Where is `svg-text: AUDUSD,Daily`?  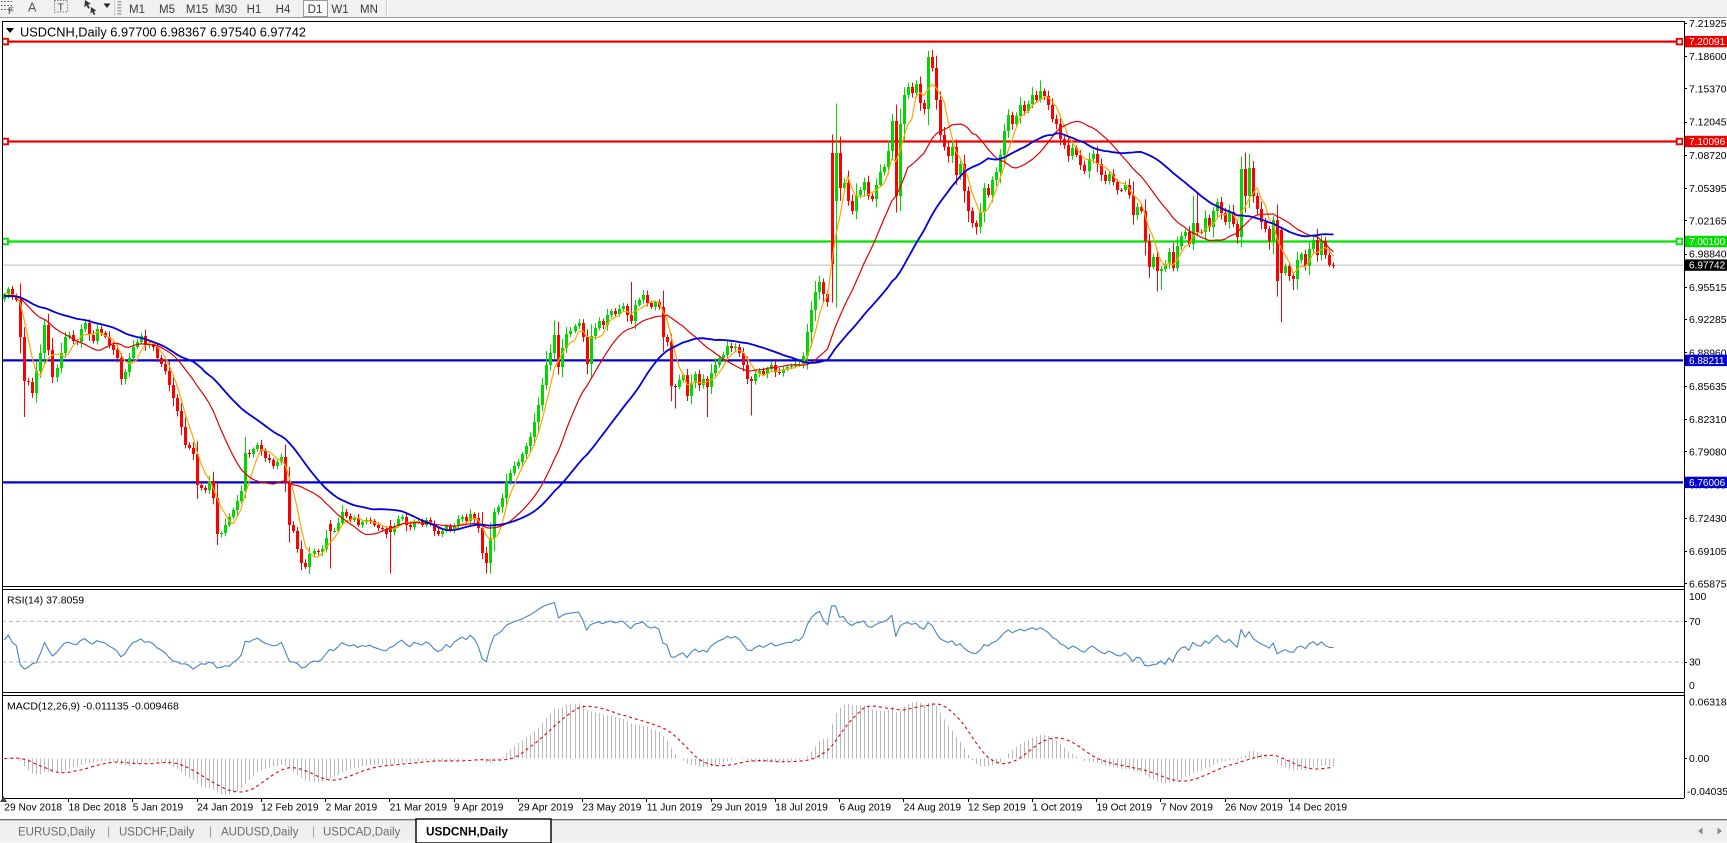 svg-text: AUDUSD,Daily is located at coordinates (260, 833).